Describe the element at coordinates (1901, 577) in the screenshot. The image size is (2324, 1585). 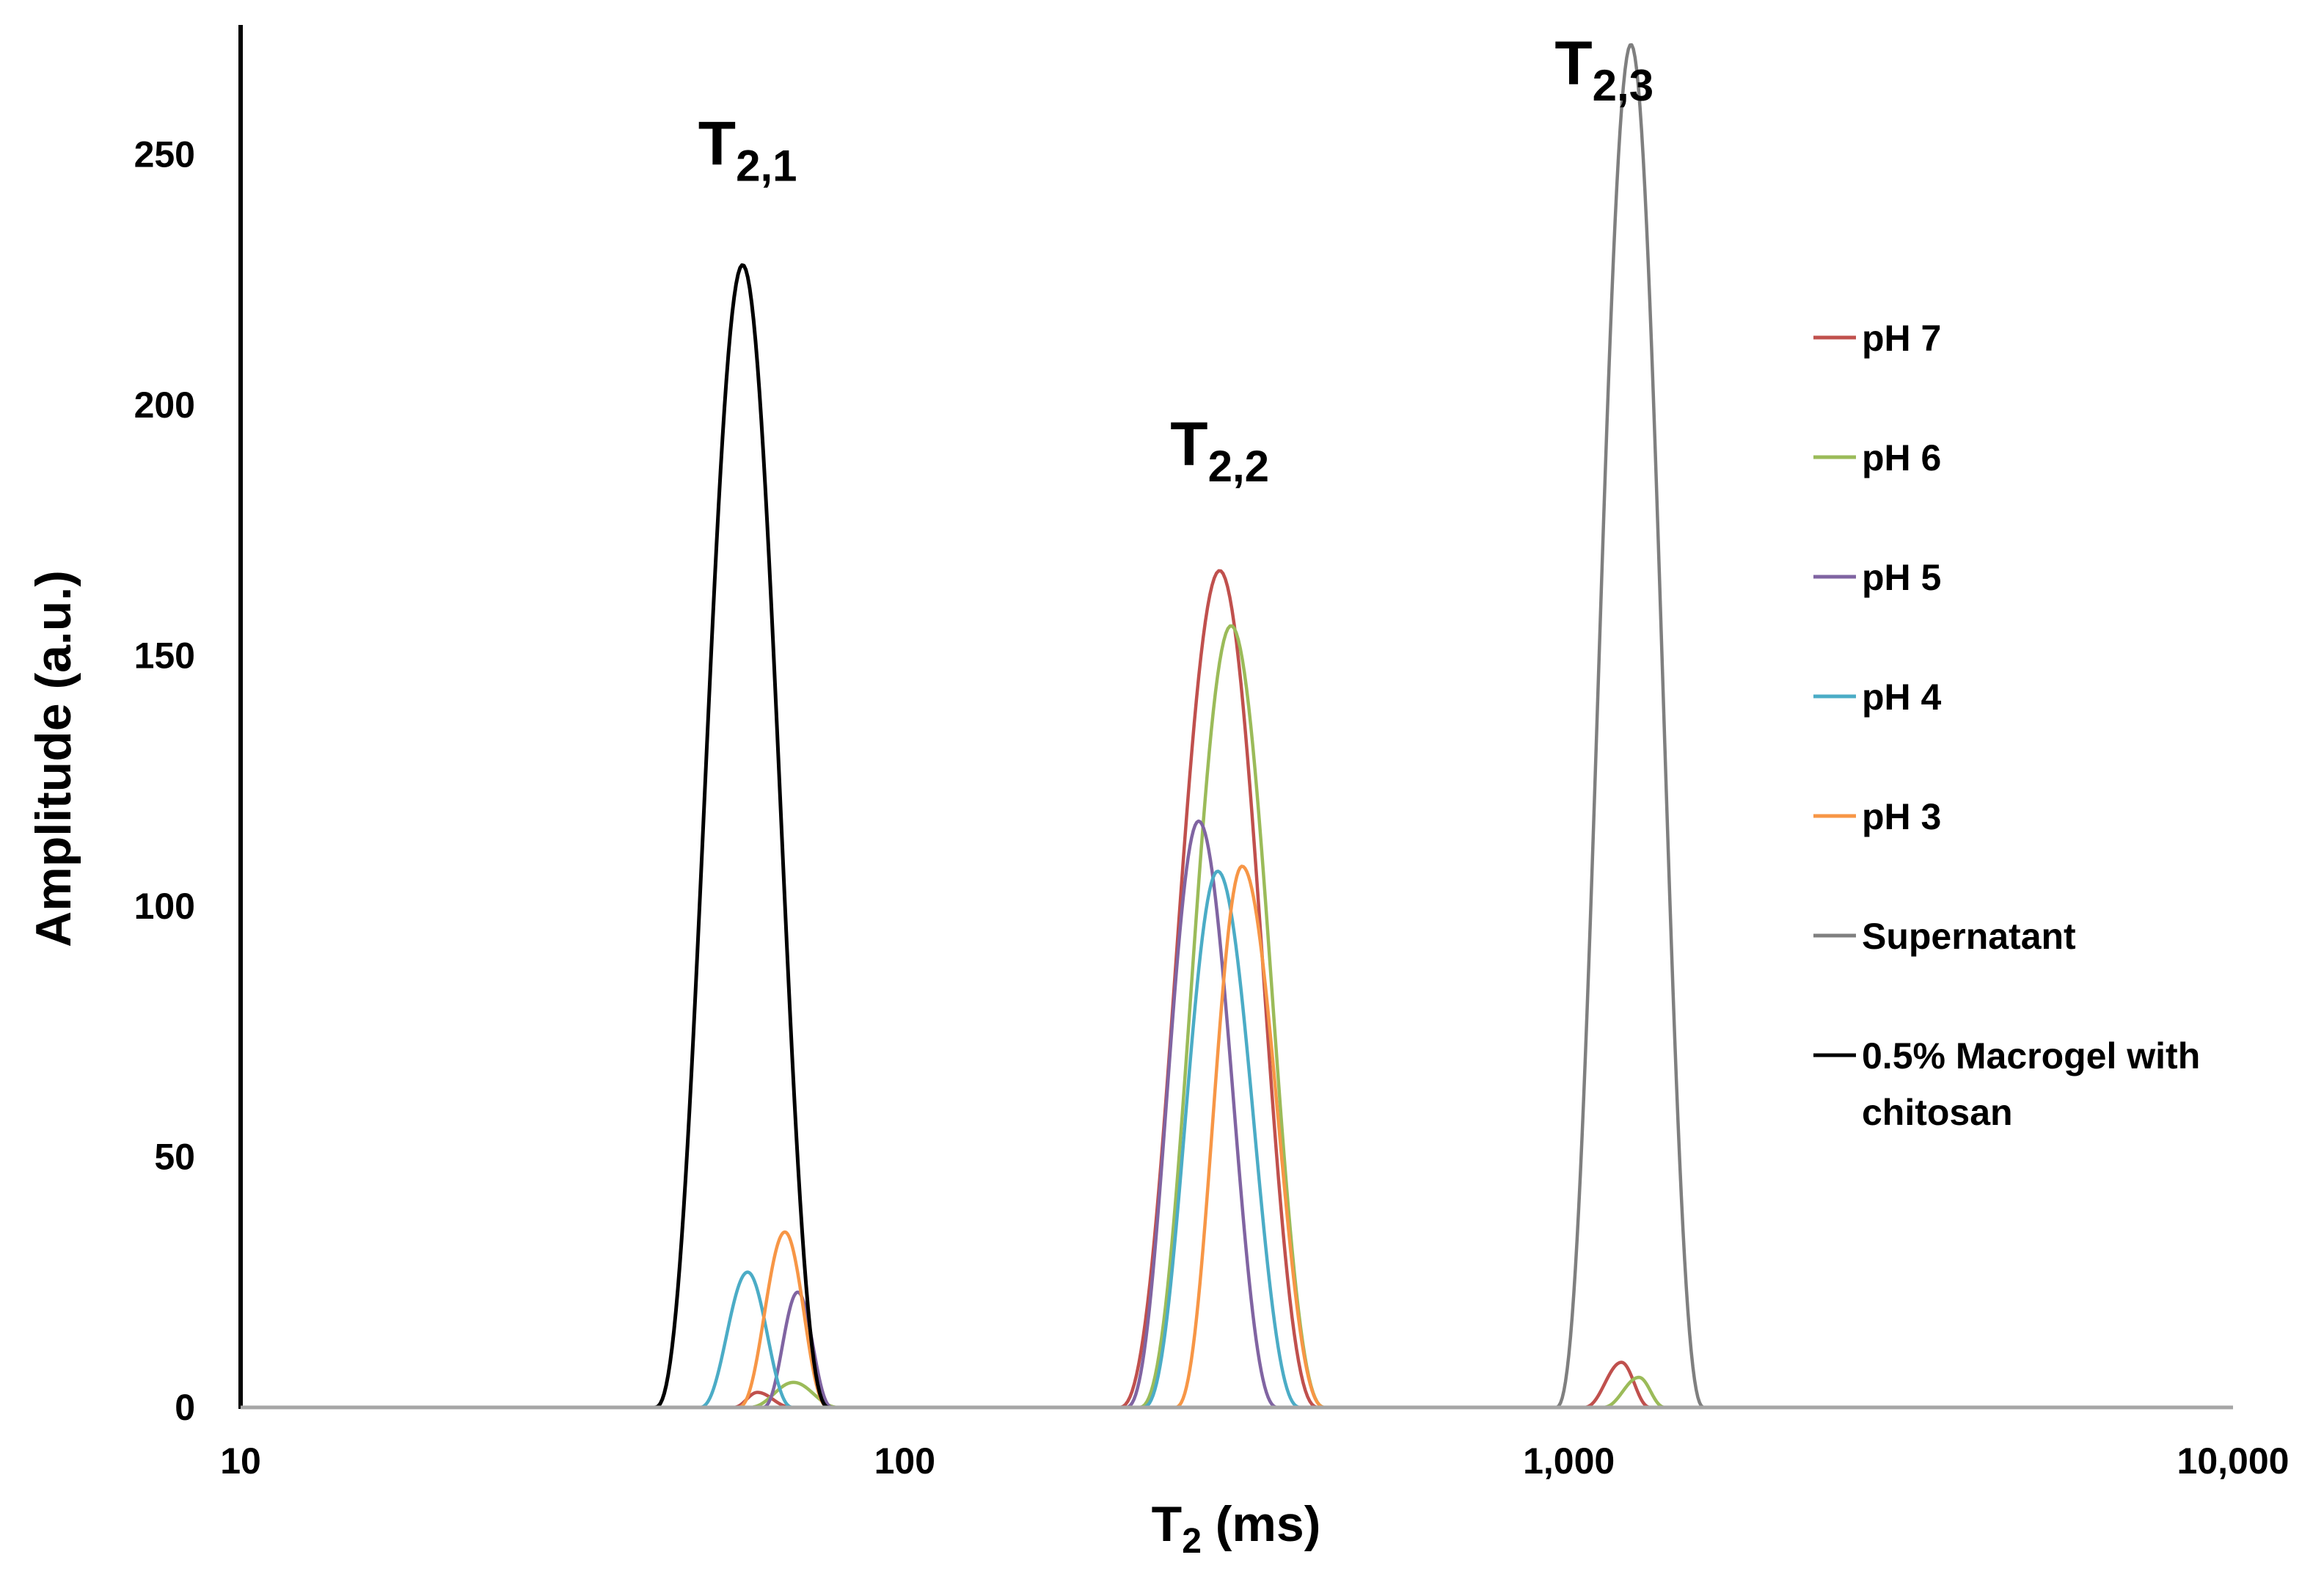
I see `legend-label: pH 5` at that location.